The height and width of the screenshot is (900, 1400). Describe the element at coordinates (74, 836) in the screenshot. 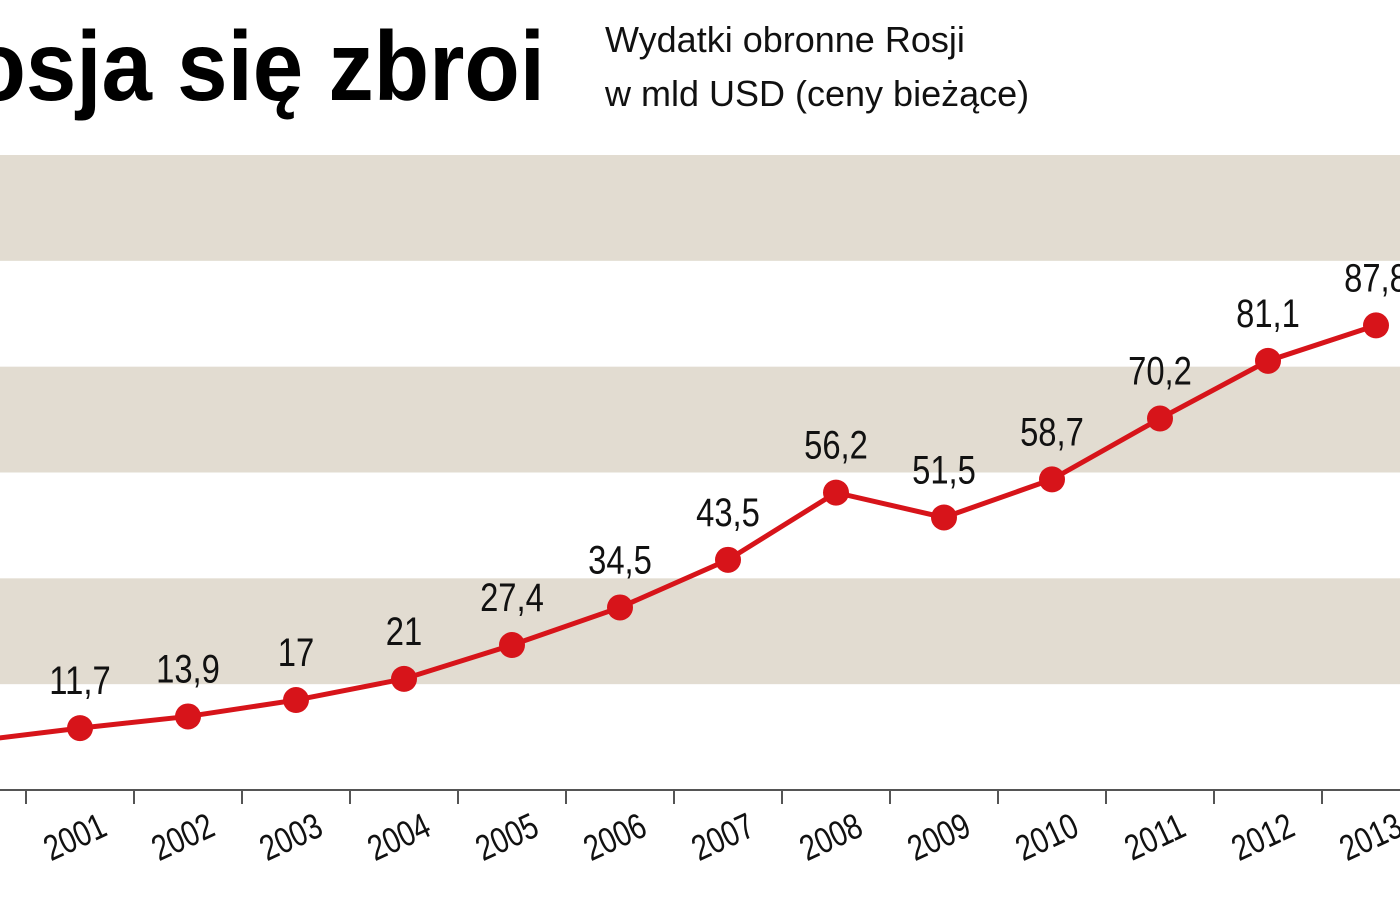

I see `x-tick-label: 2001` at that location.